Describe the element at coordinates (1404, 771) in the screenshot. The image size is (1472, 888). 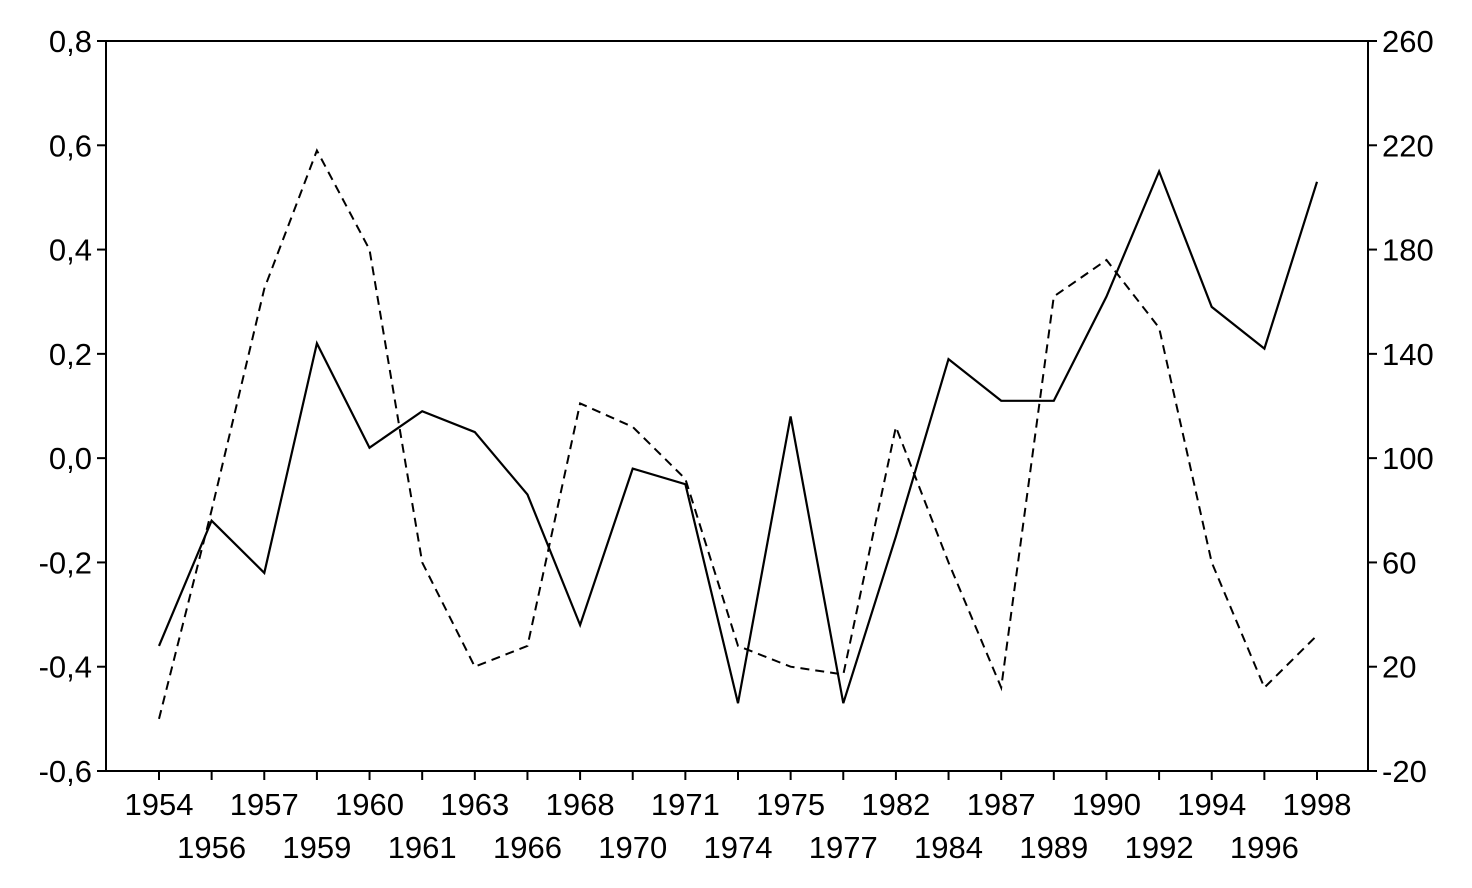
I see `right-tick-label: -20` at that location.